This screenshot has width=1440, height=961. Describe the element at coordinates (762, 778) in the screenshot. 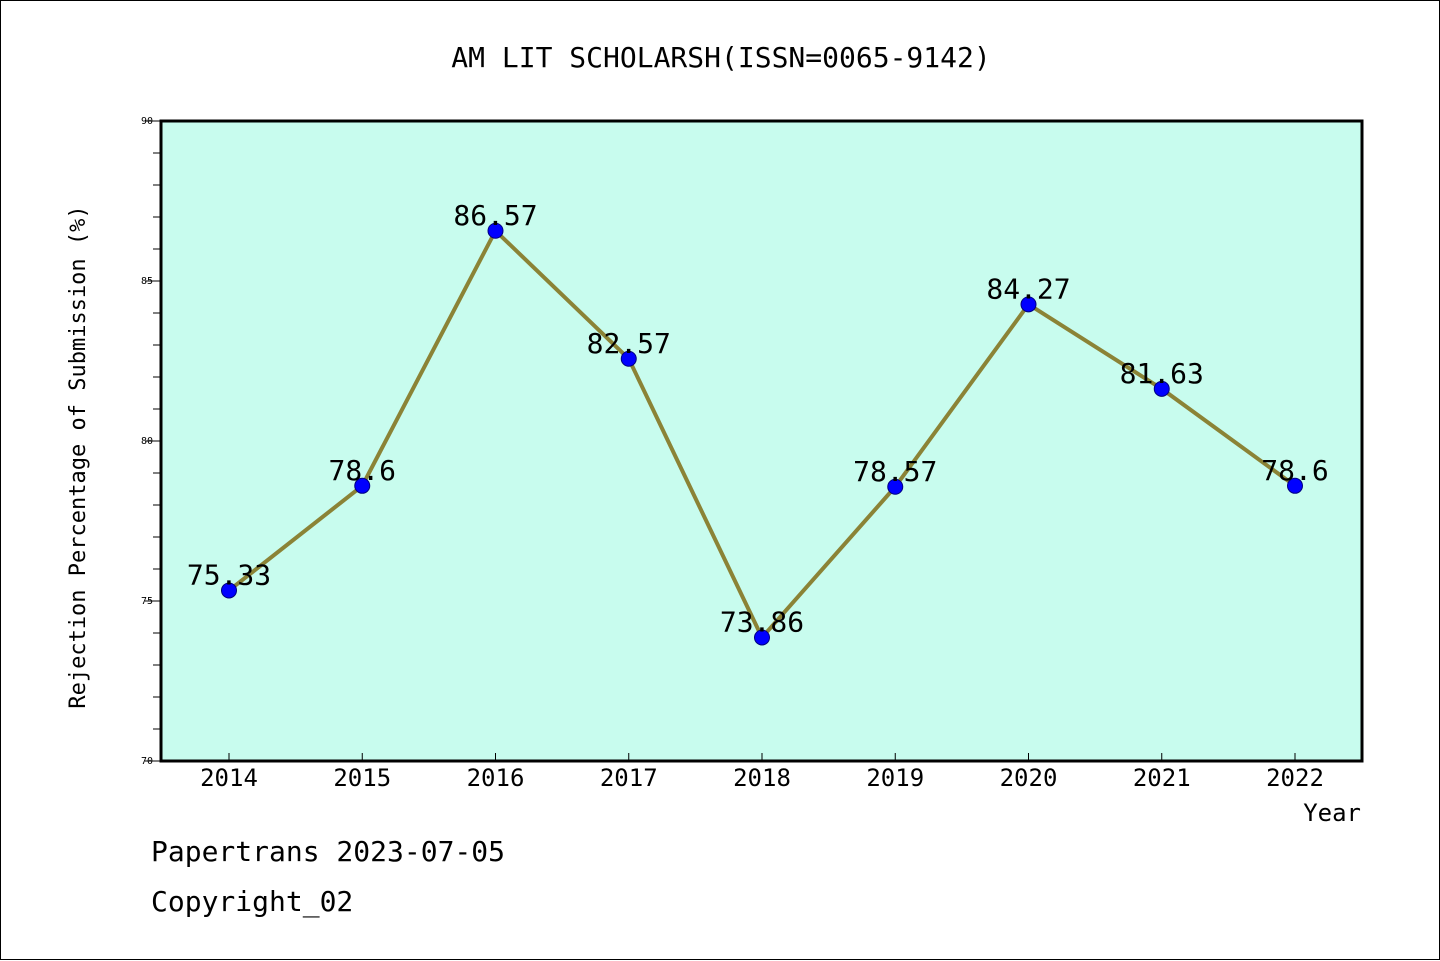

I see `x-tick-label: 2018` at that location.